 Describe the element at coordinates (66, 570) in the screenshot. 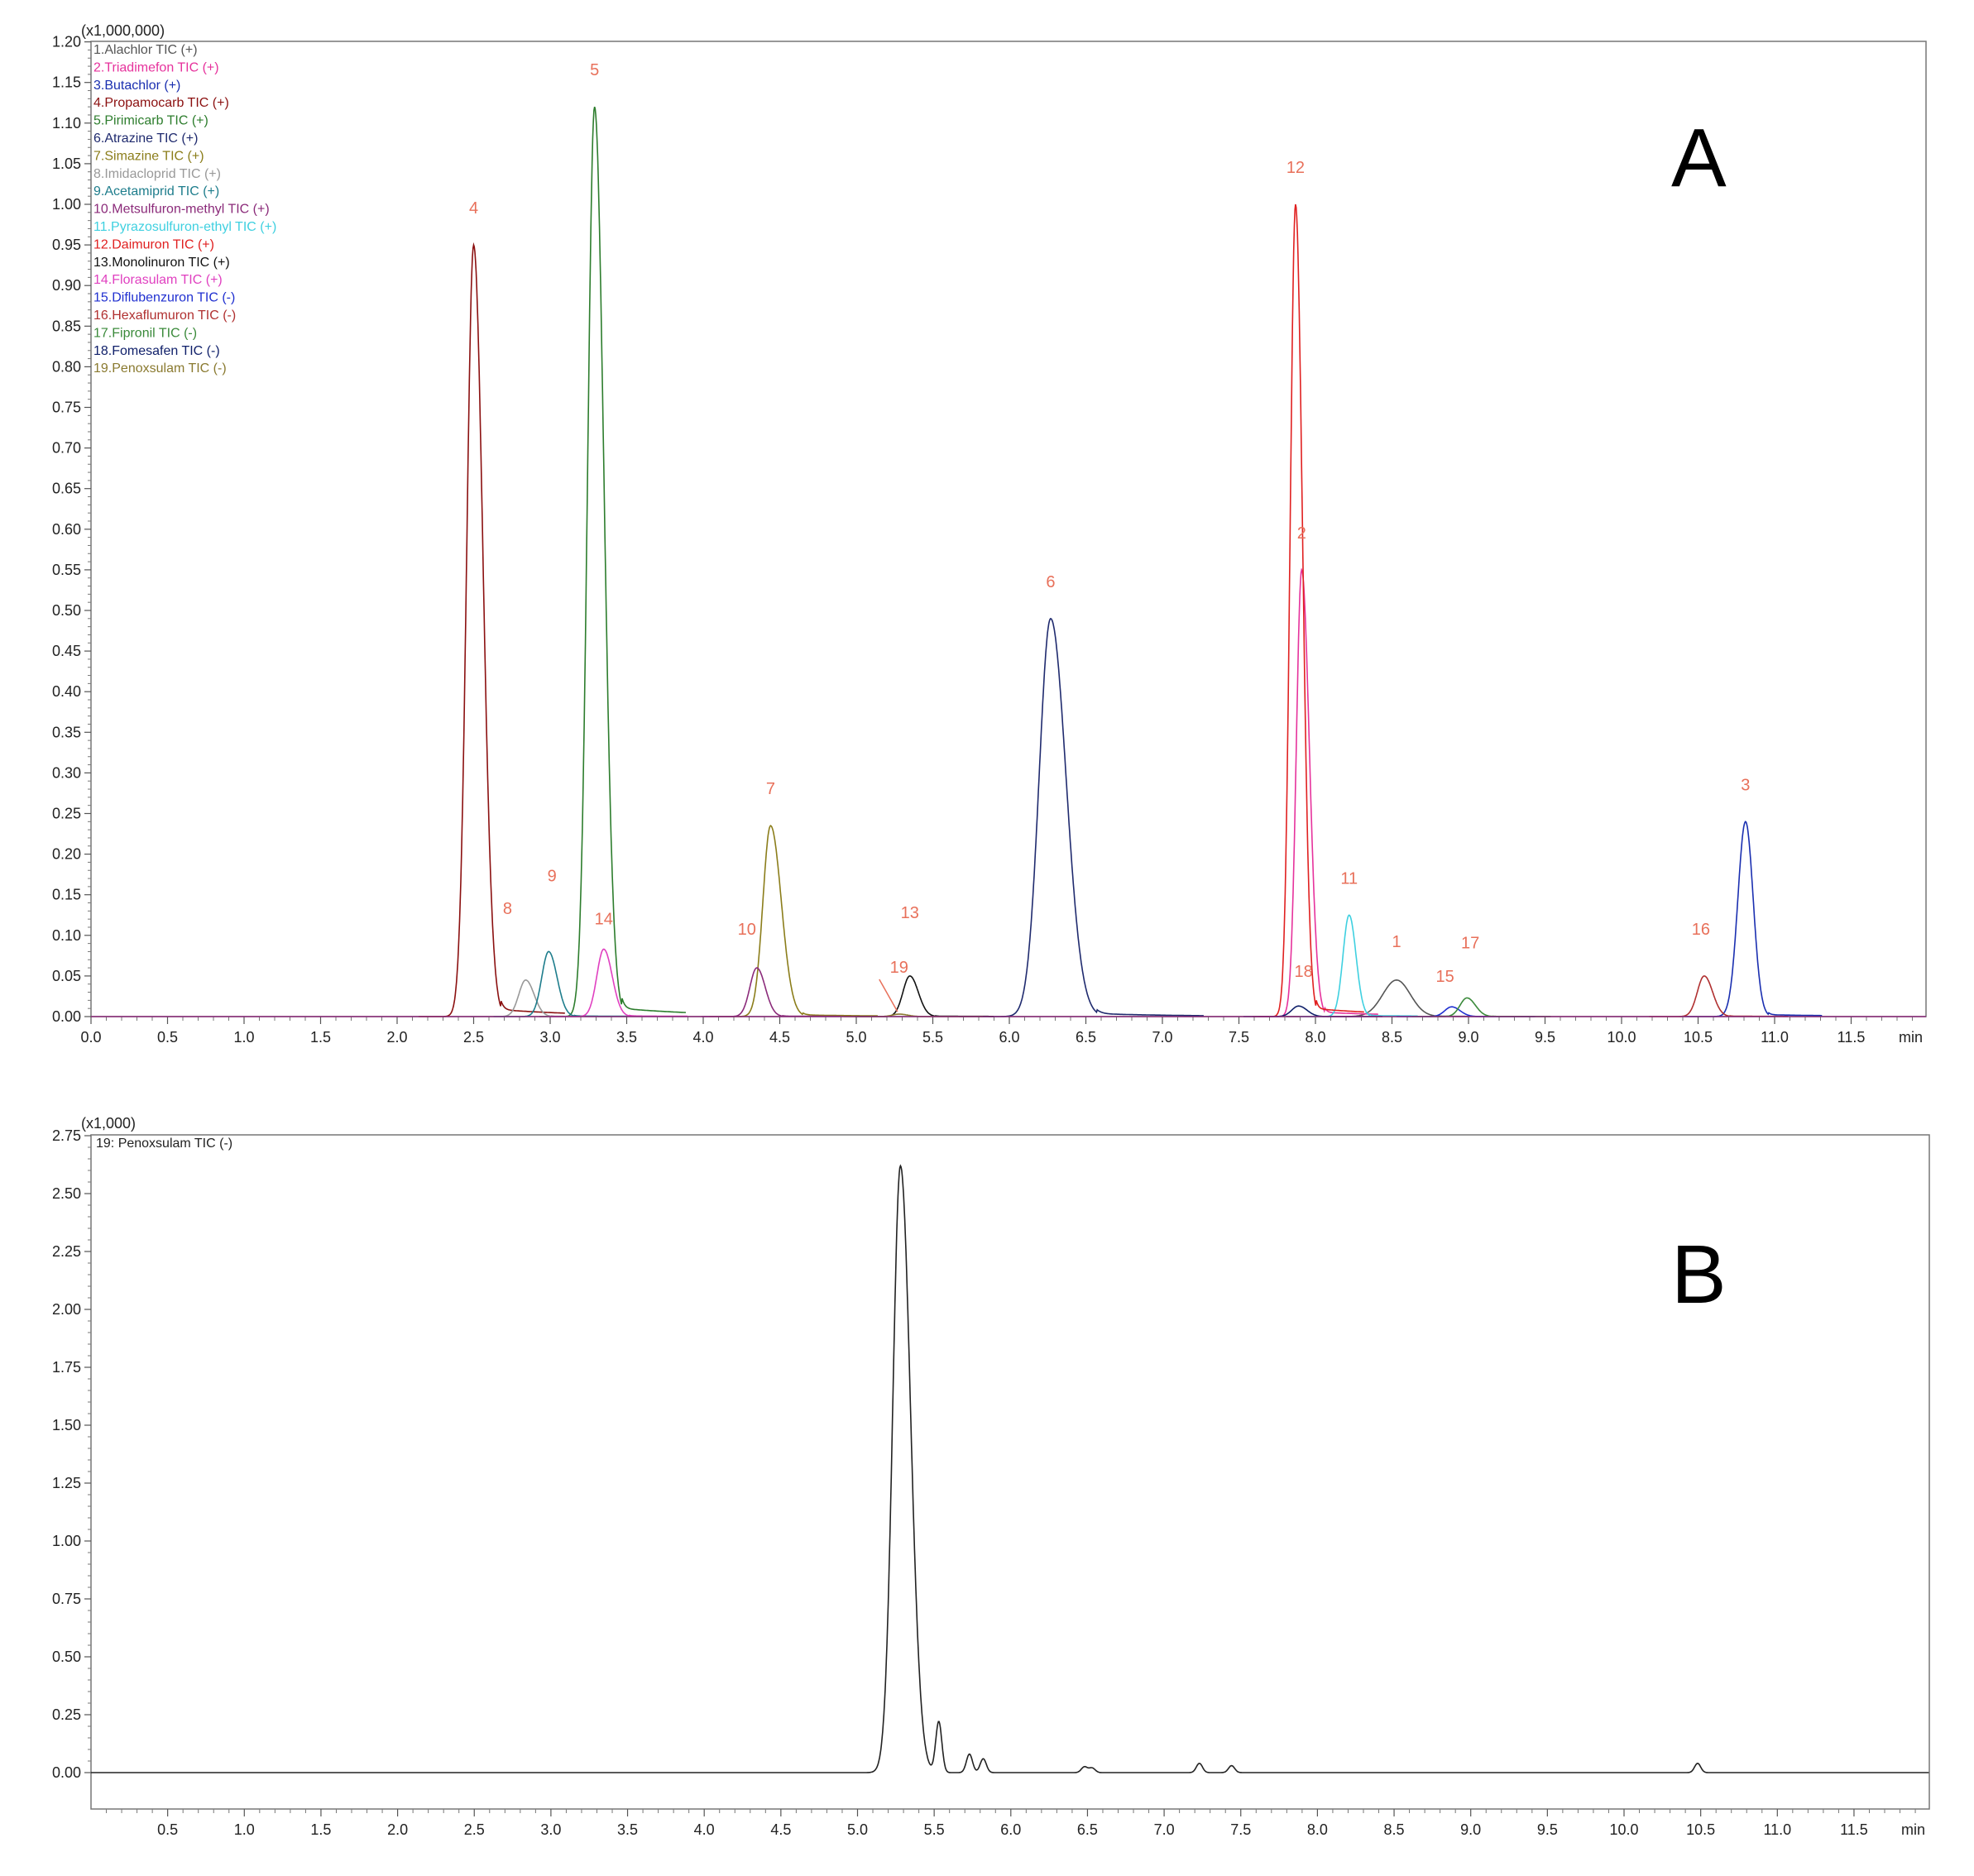

I see `y-tick-label: 0.55` at that location.